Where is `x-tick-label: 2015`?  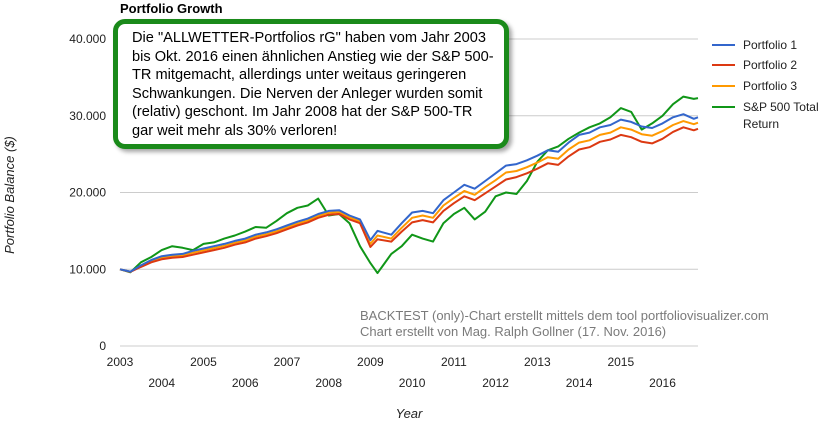 x-tick-label: 2015 is located at coordinates (620, 362).